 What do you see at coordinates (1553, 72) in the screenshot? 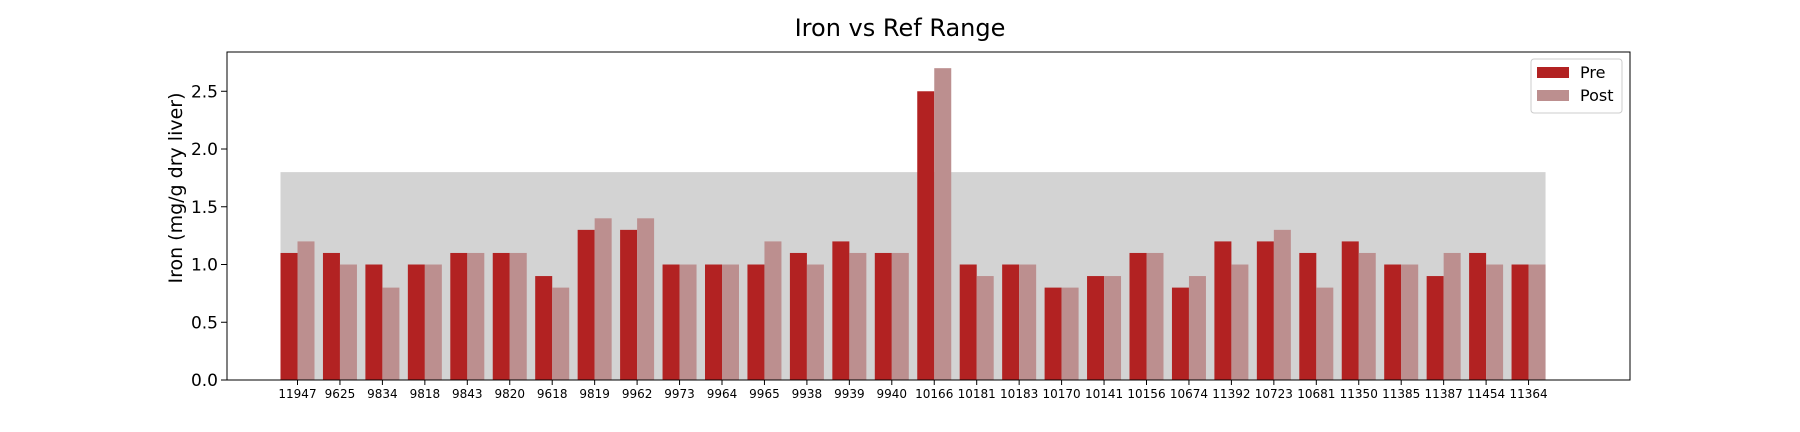
I see `legend-swatch-pre` at bounding box center [1553, 72].